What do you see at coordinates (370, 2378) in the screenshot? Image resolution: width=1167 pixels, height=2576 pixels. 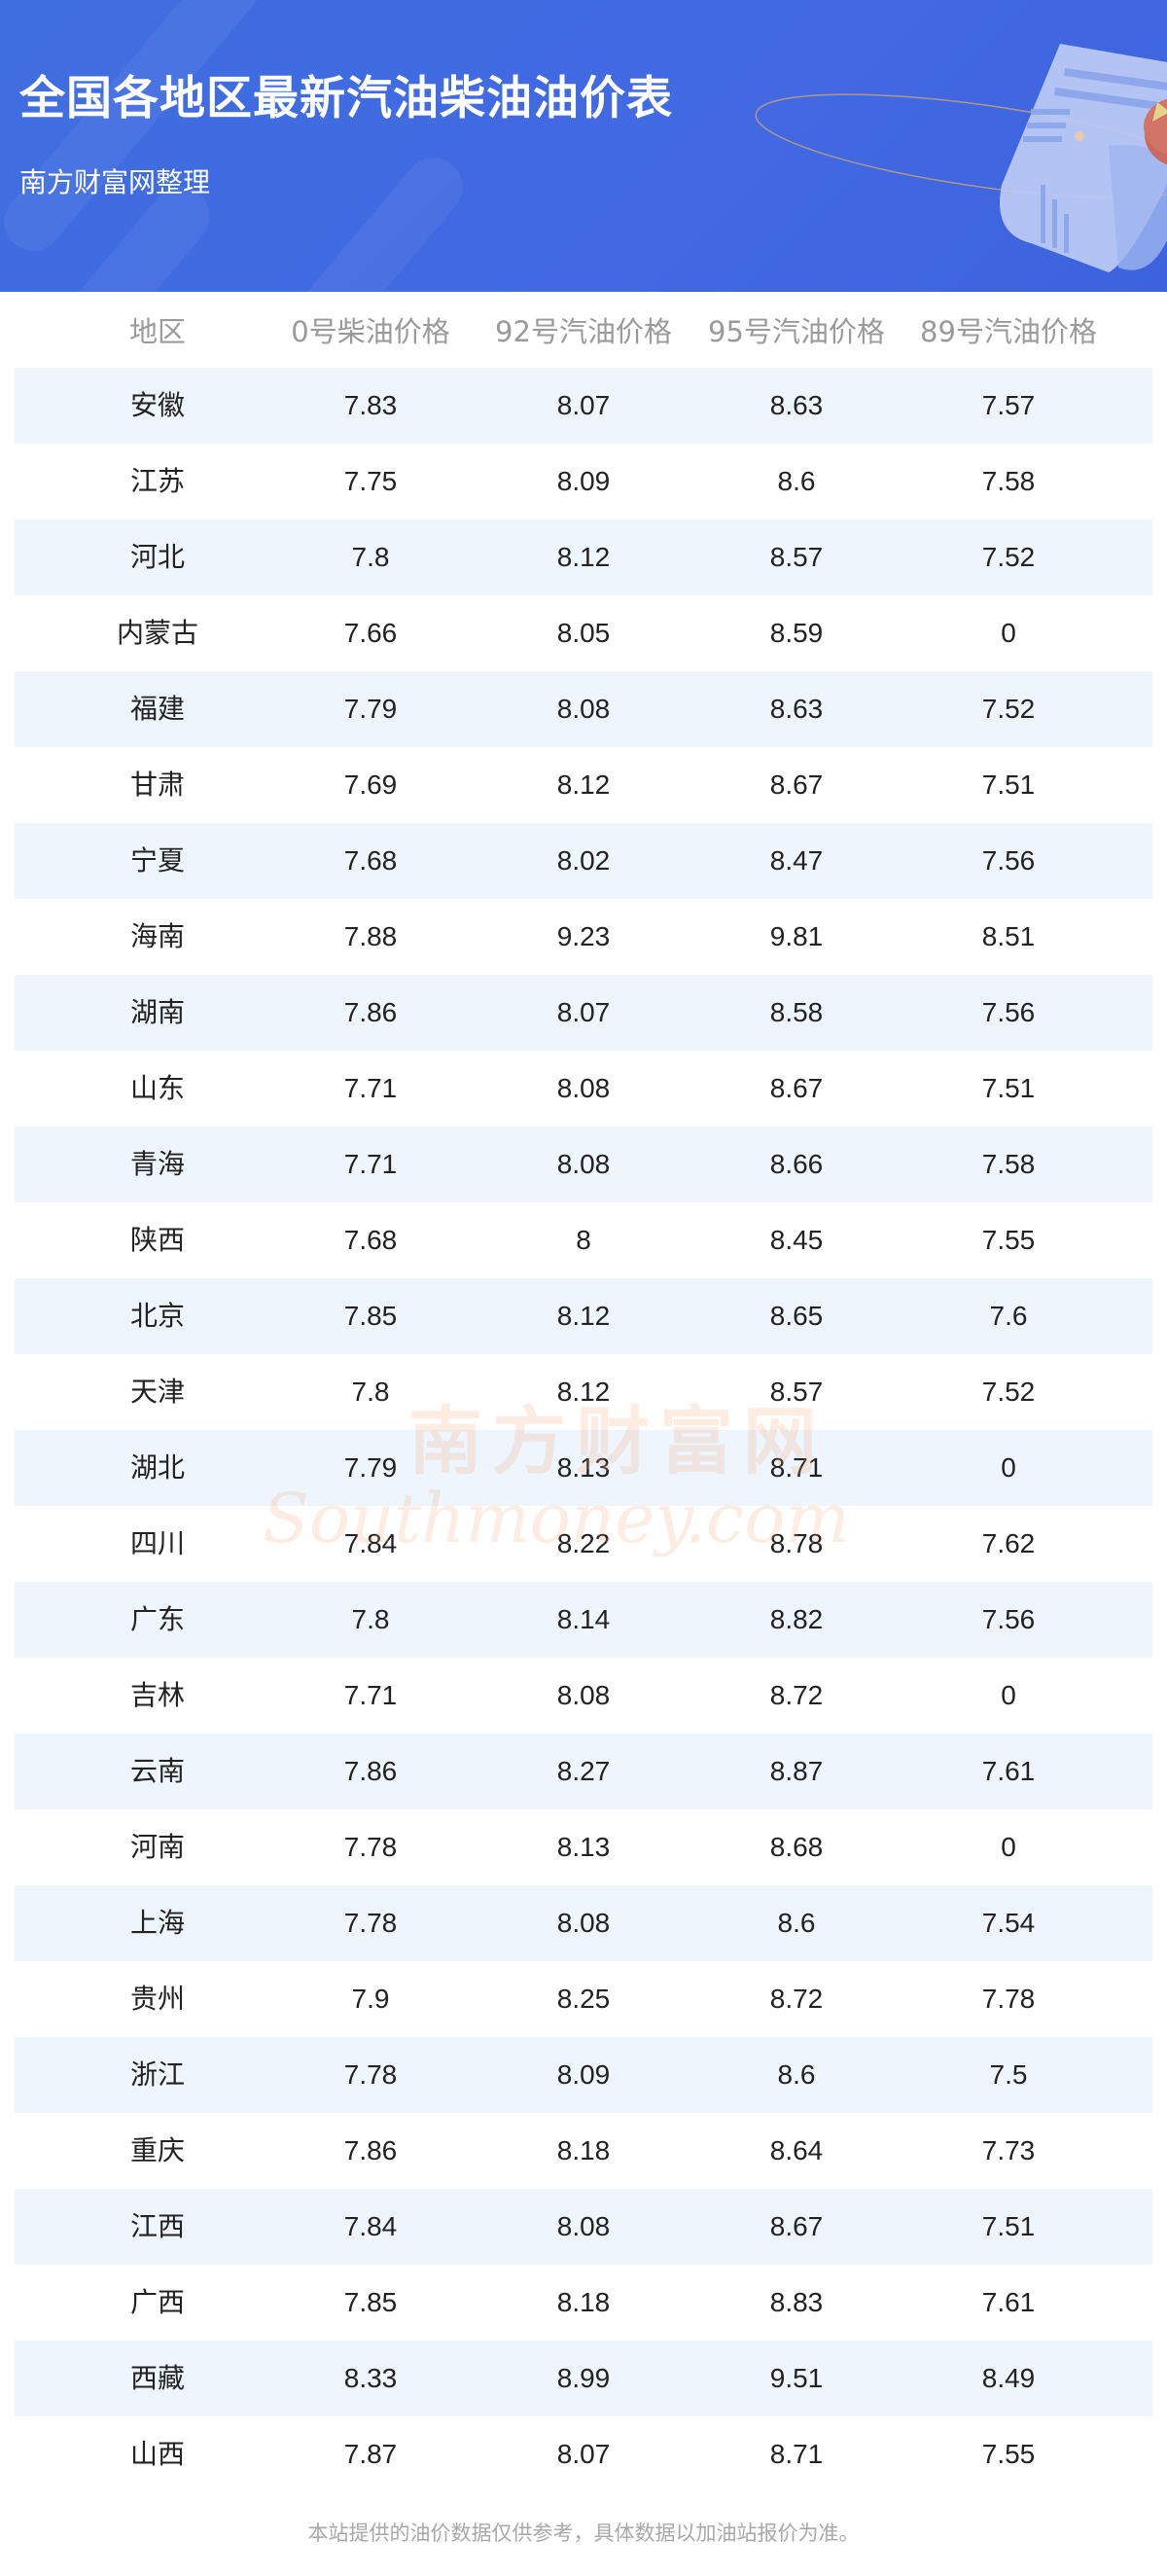 I see `cell-diesel-0: 8.33` at bounding box center [370, 2378].